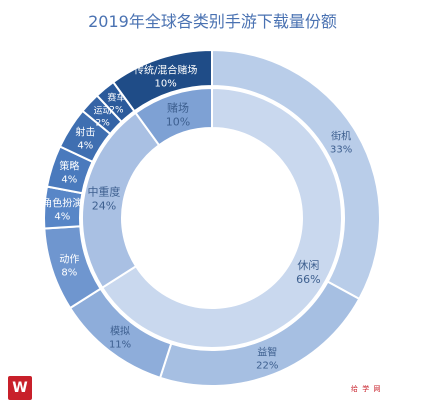 This screenshot has width=425, height=408. Describe the element at coordinates (104, 205) in the screenshot. I see `inner-ring-value-1: 24%` at that location.